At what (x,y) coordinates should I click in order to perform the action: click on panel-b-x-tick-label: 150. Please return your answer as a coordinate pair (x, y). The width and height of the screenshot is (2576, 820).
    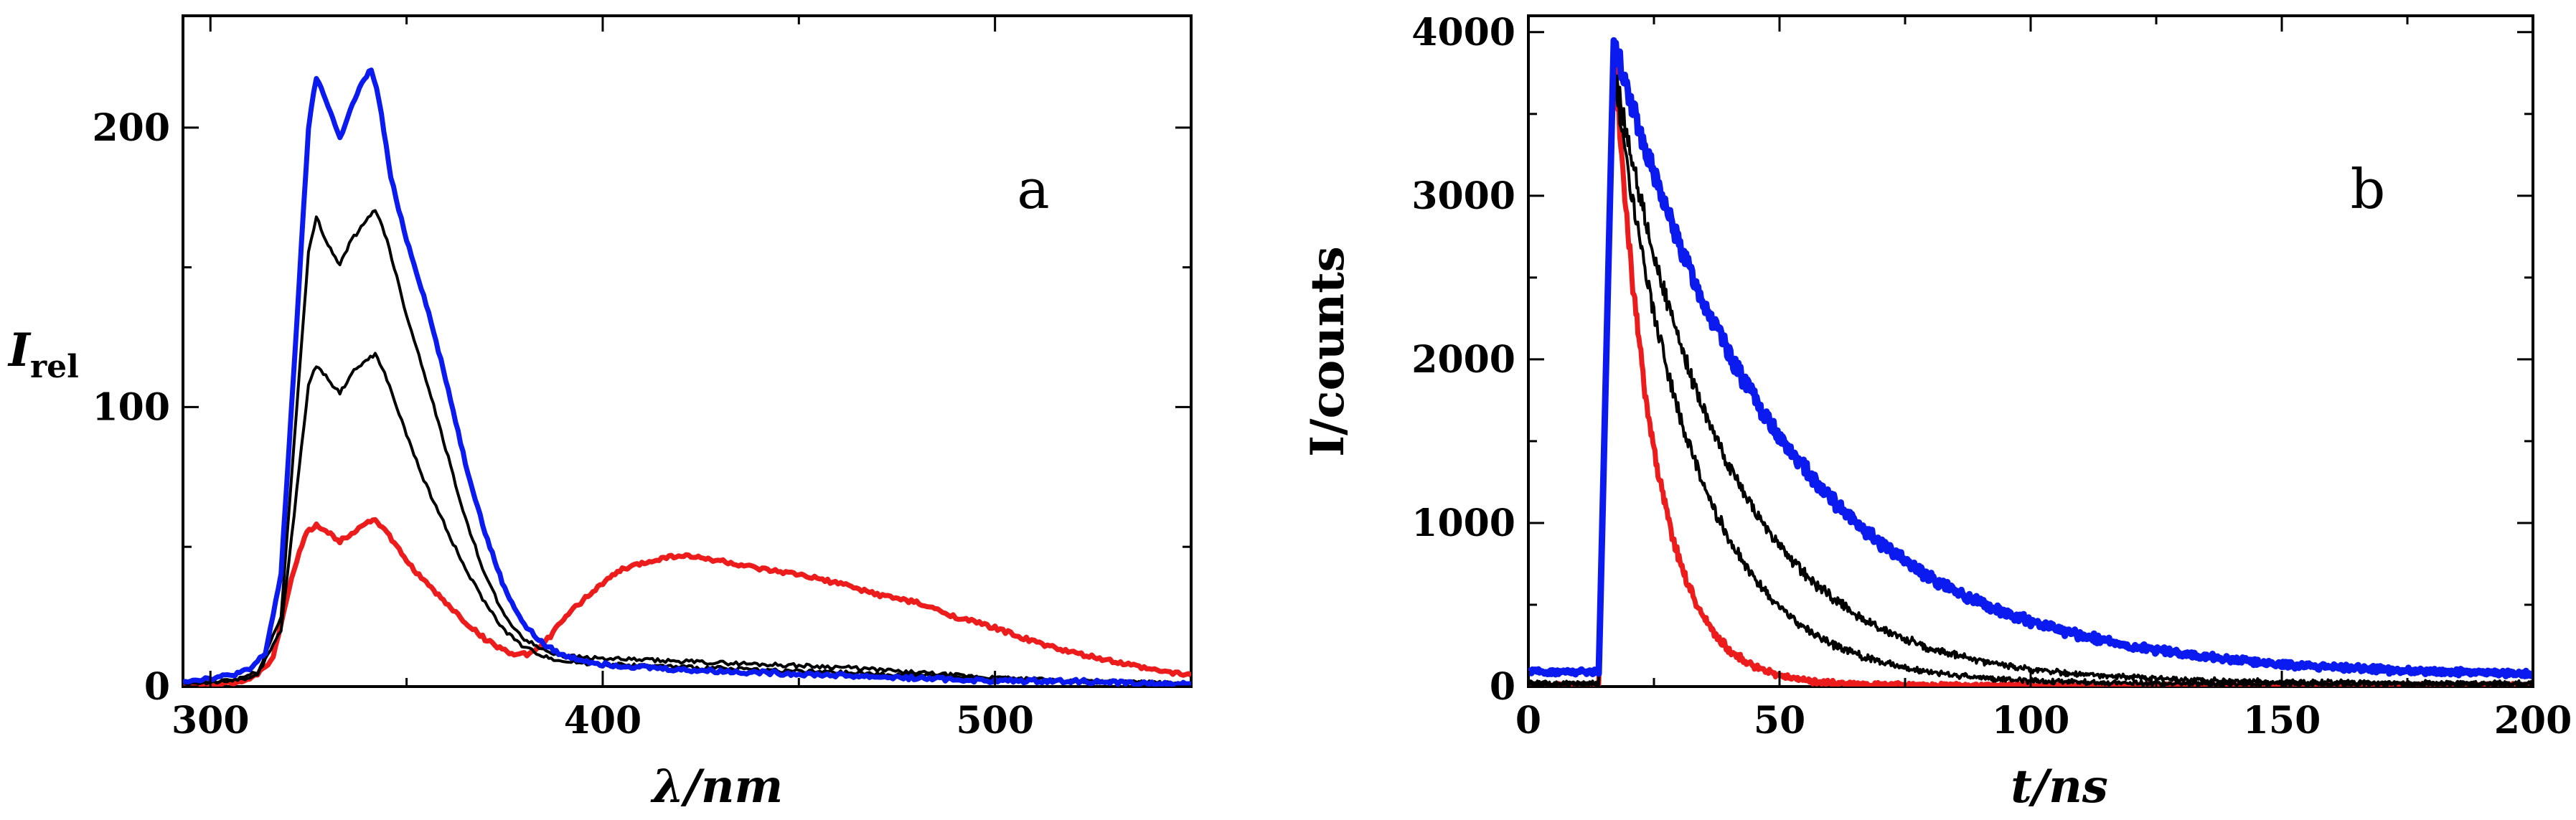
    Looking at the image, I should click on (2282, 721).